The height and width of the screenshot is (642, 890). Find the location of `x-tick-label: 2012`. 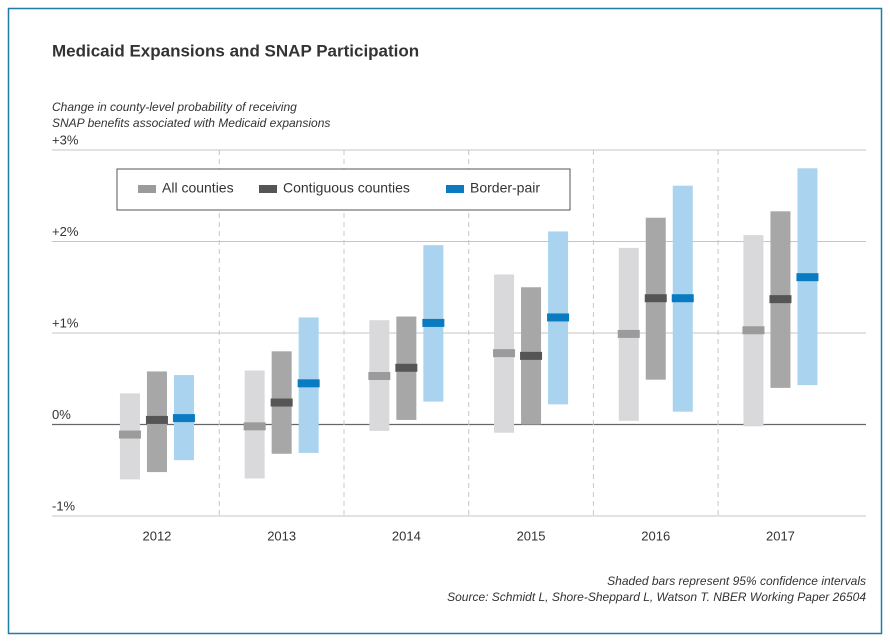

x-tick-label: 2012 is located at coordinates (156, 535).